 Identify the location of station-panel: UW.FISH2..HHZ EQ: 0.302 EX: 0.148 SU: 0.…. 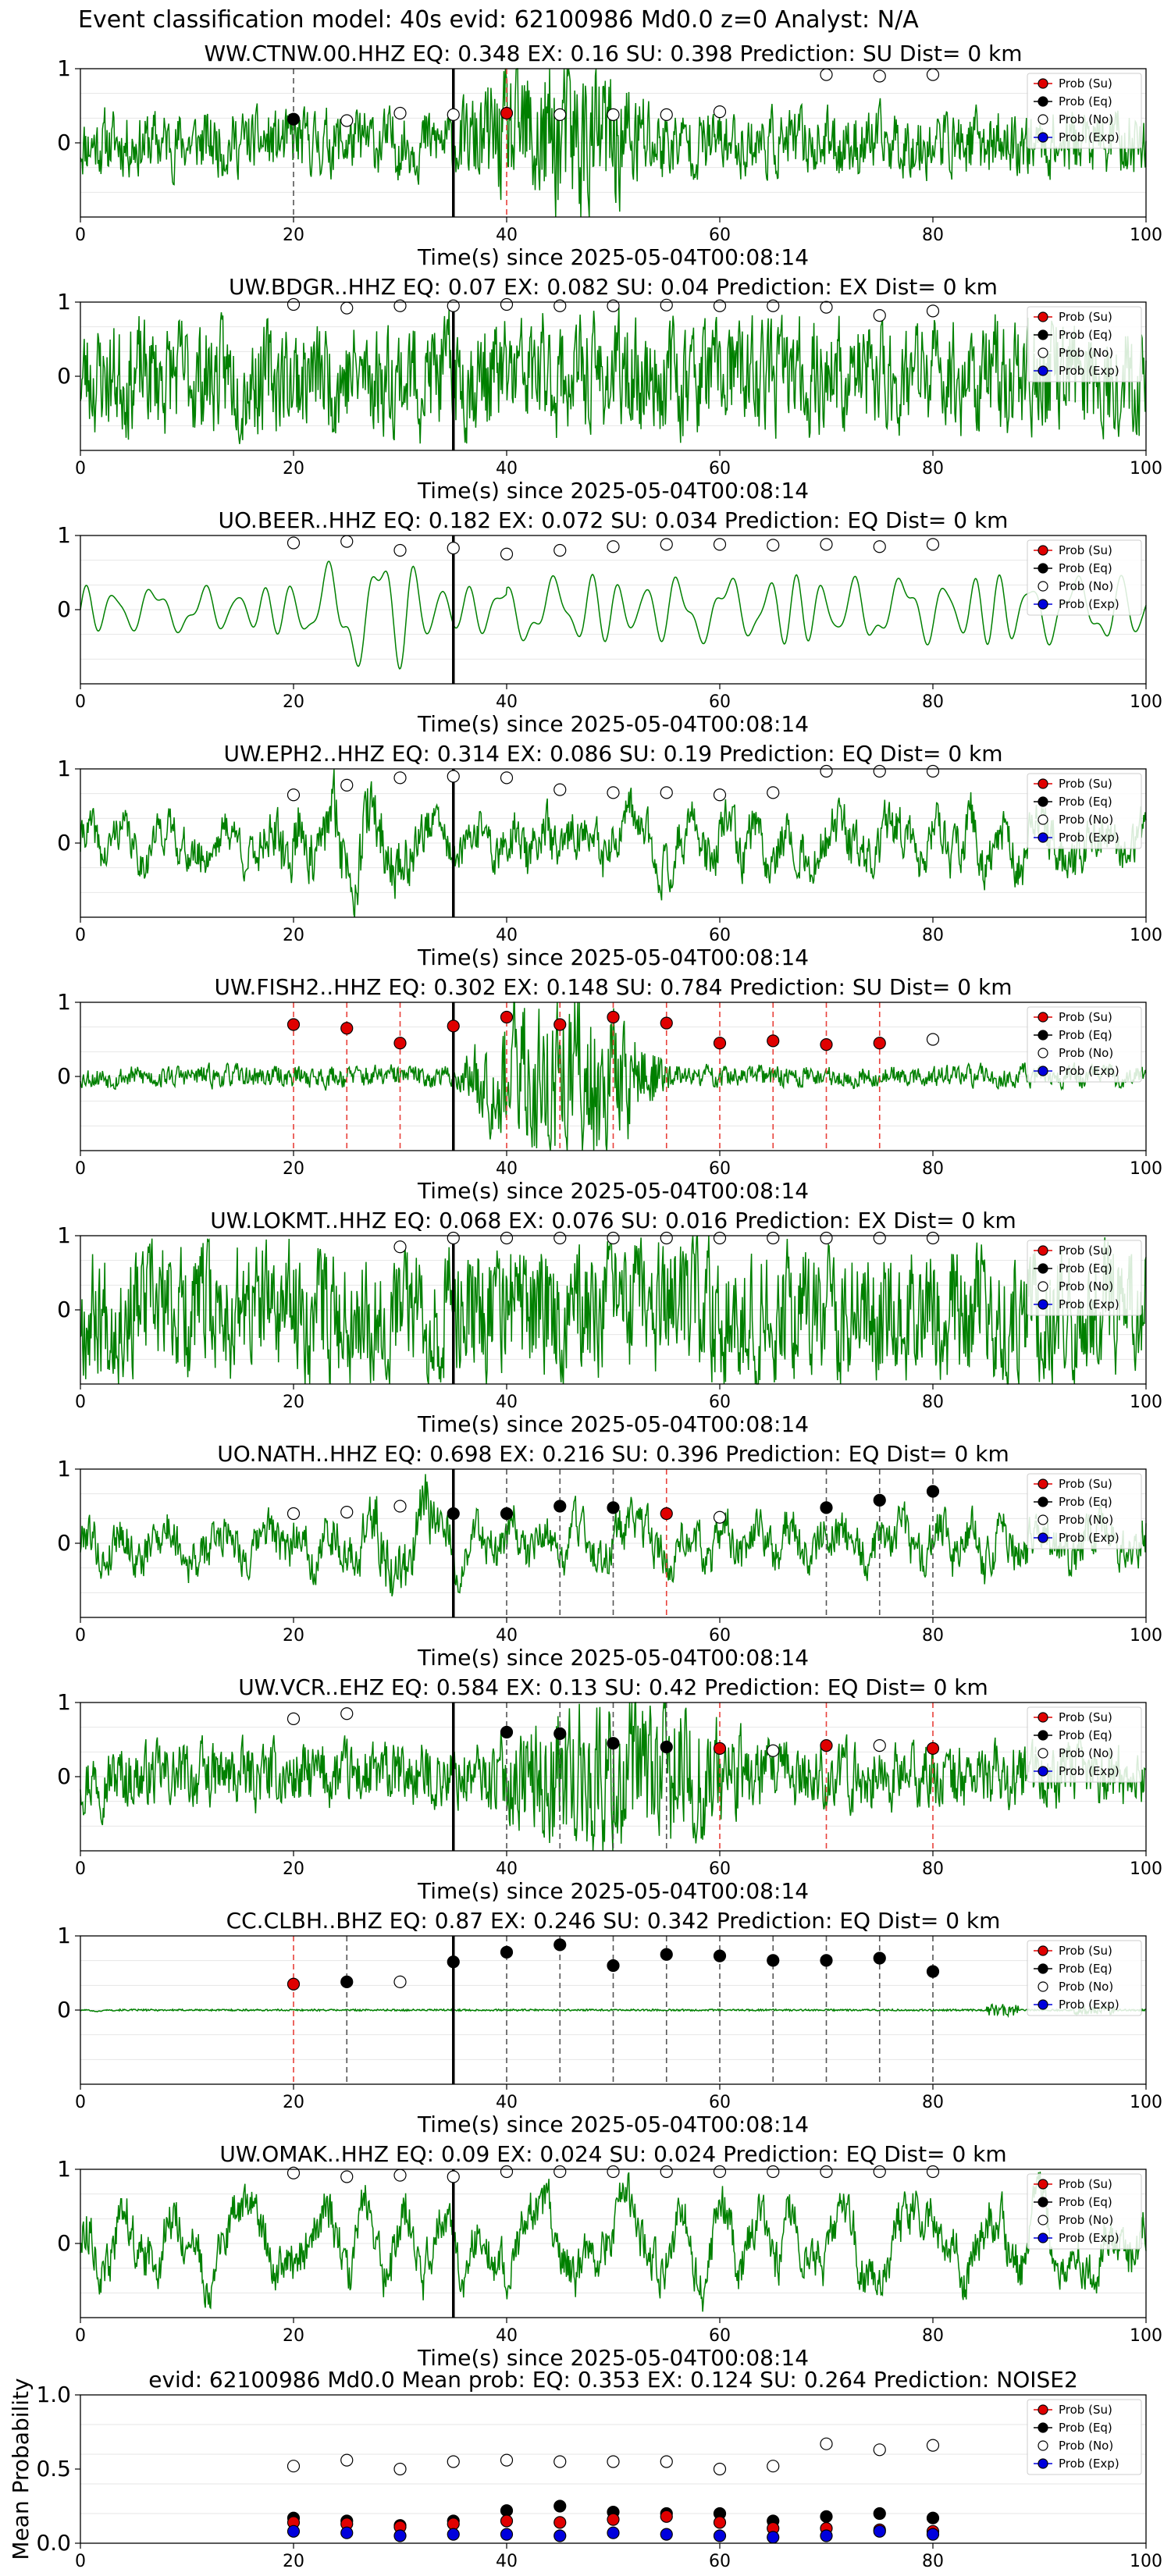
(609, 1089).